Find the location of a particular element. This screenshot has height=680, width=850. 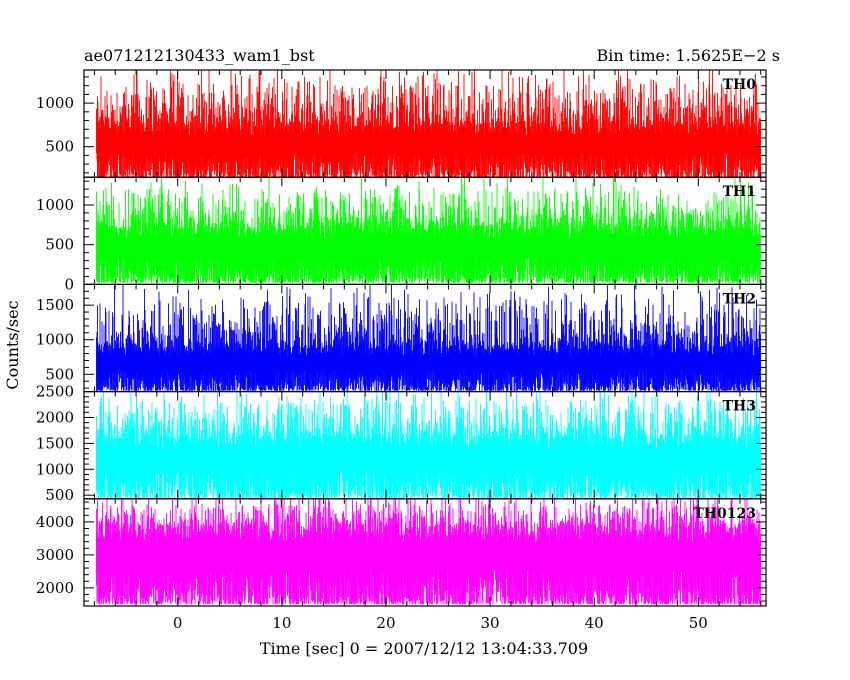

panel-tag-th2: TH2 is located at coordinates (739, 299).